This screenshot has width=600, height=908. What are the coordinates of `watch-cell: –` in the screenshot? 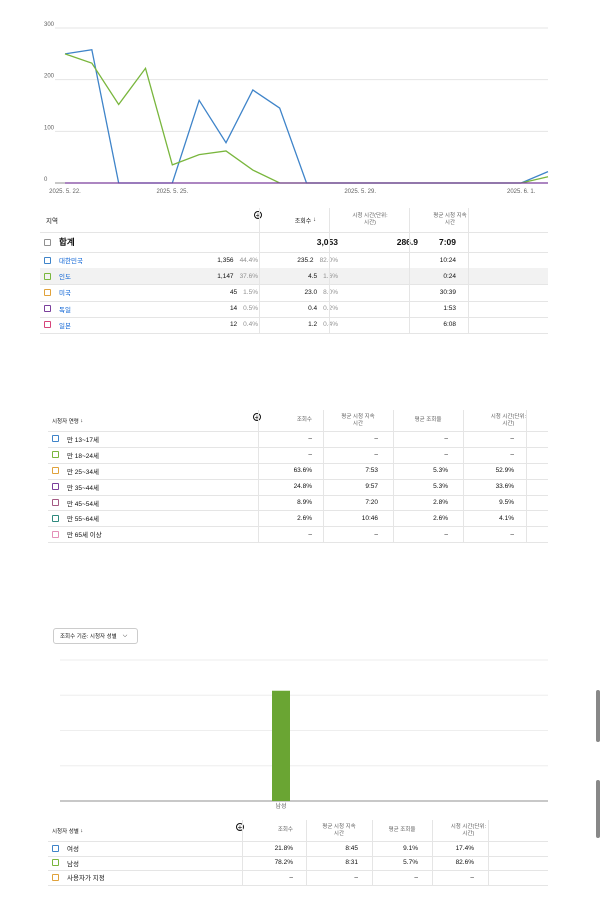 It's located at (512, 534).